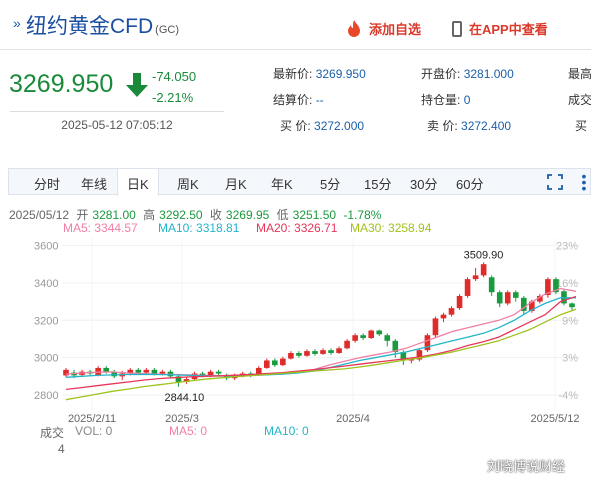 This screenshot has height=482, width=591. Describe the element at coordinates (295, 126) in the screenshot. I see `bid-price-label: 买 价:` at that location.